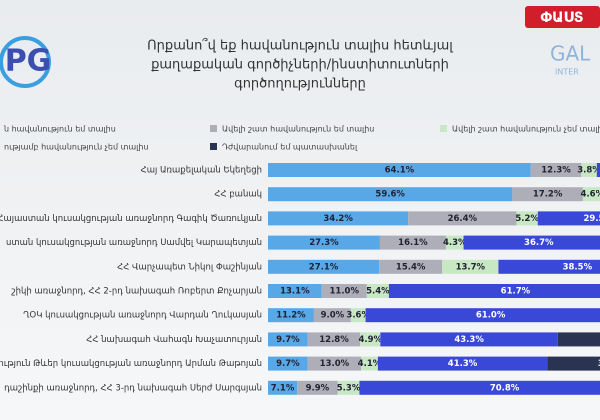 Image resolution: width=600 pixels, height=420 pixels. What do you see at coordinates (526, 129) in the screenshot?
I see `legend-label: Ավելի շատ հավանություն չեմ տալիս` at bounding box center [526, 129].